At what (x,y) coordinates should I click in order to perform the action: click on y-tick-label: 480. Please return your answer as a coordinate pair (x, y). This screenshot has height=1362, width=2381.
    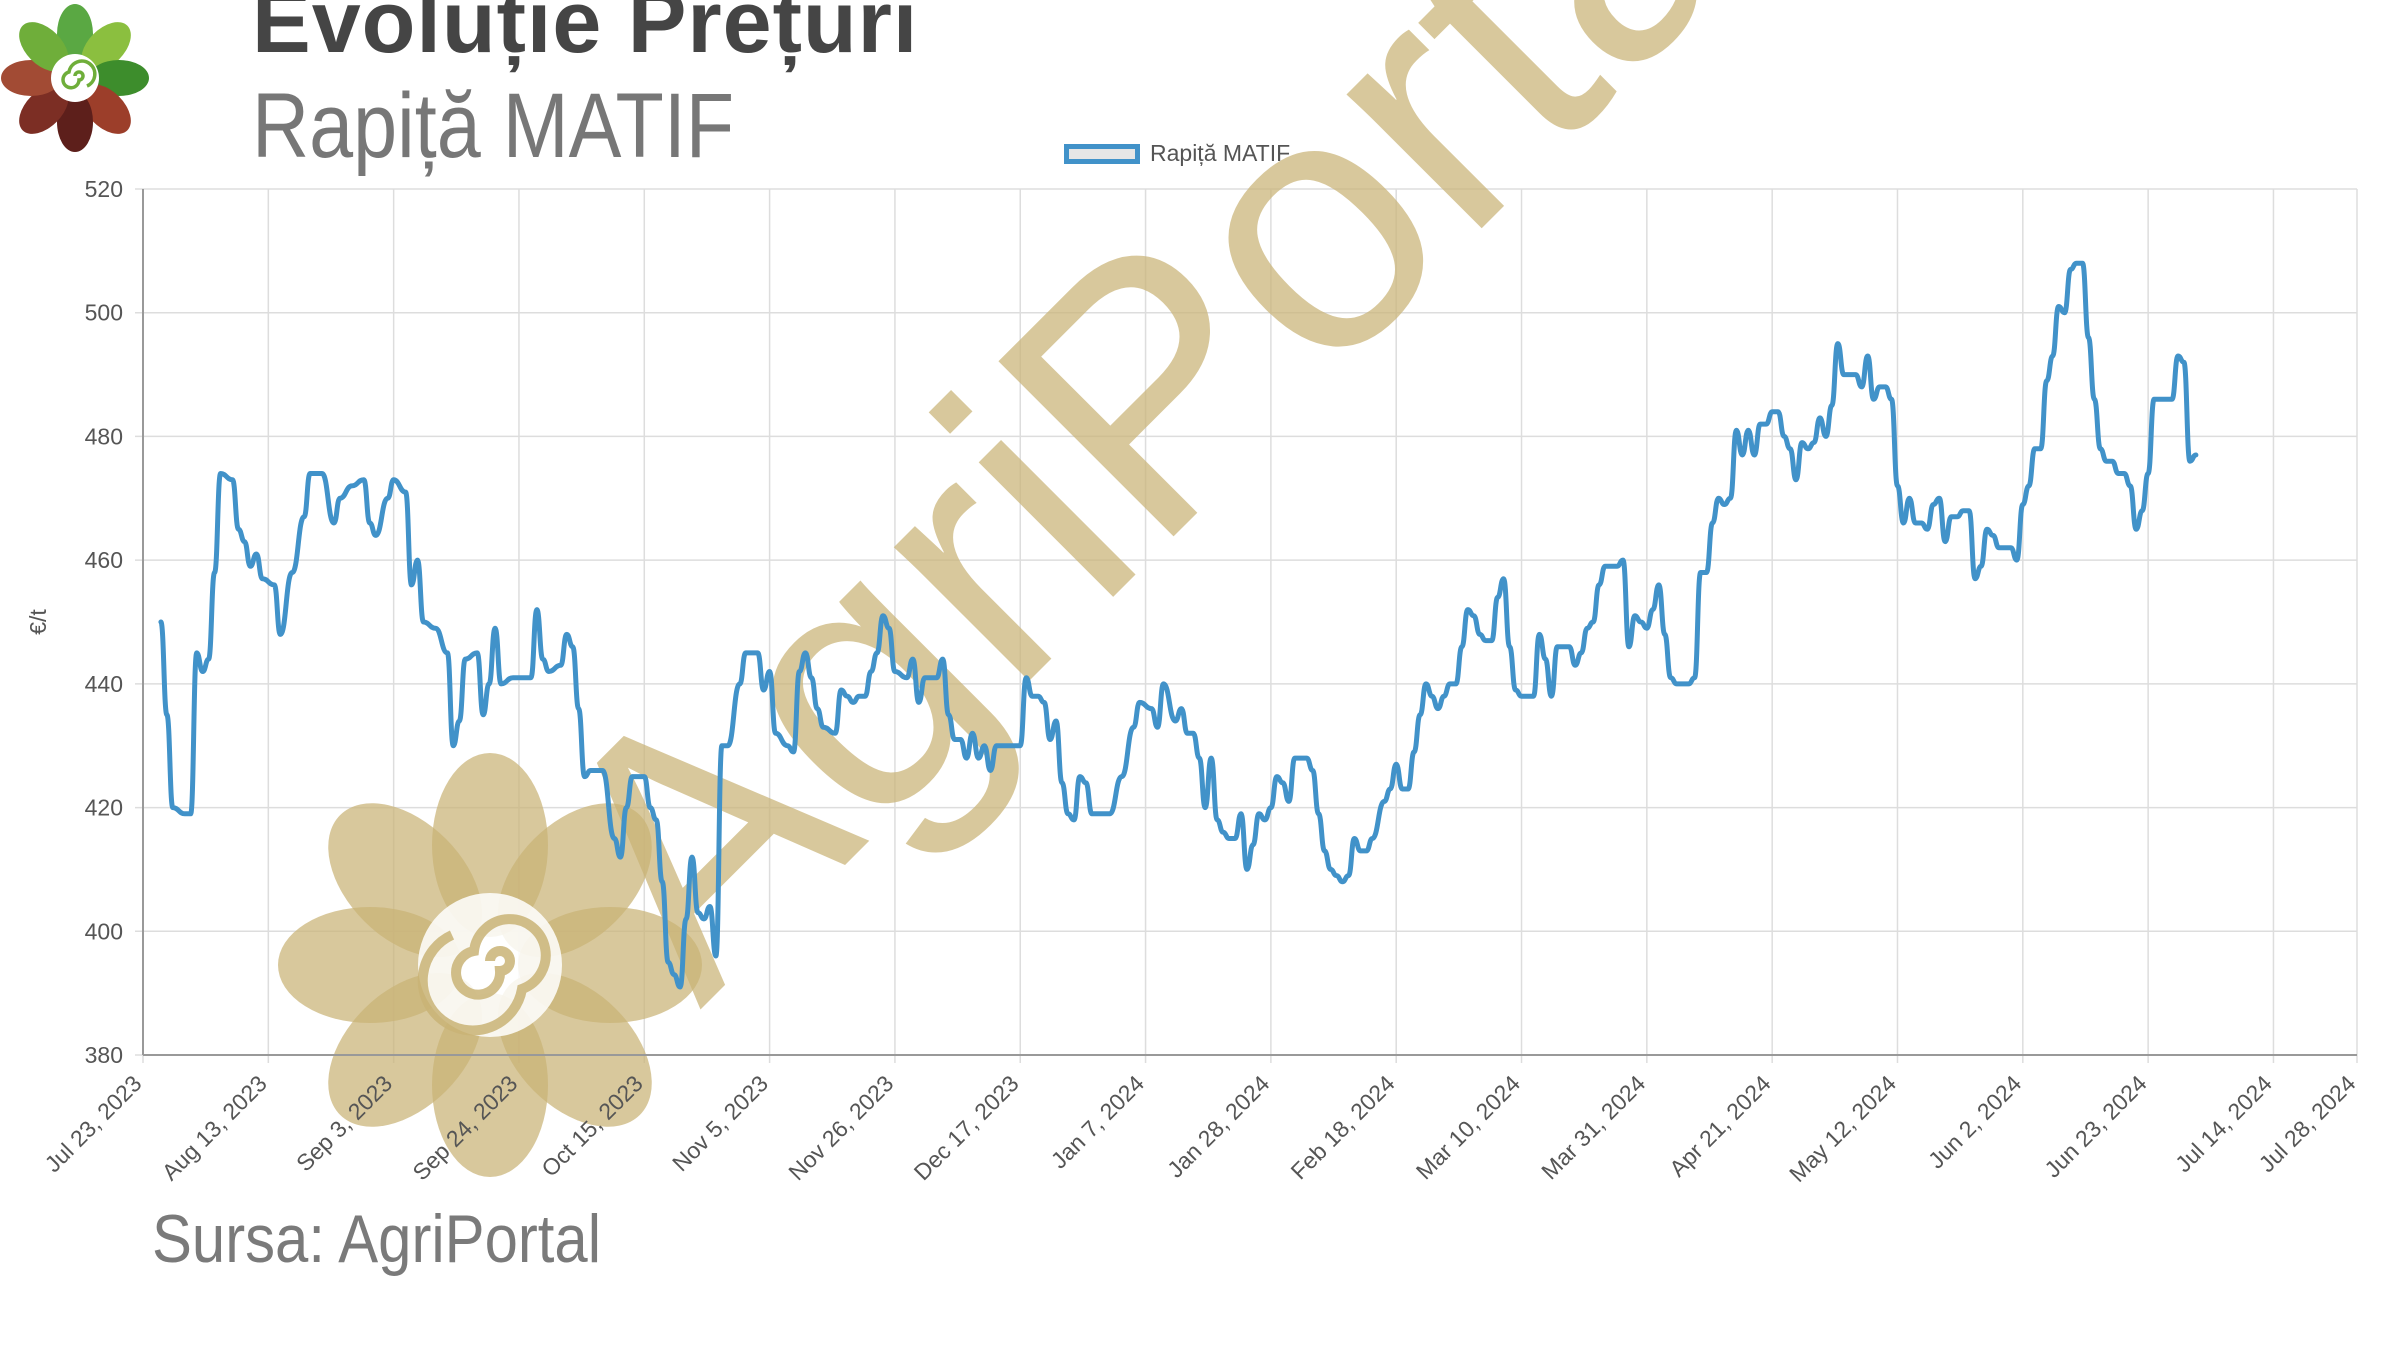
    Looking at the image, I should click on (104, 436).